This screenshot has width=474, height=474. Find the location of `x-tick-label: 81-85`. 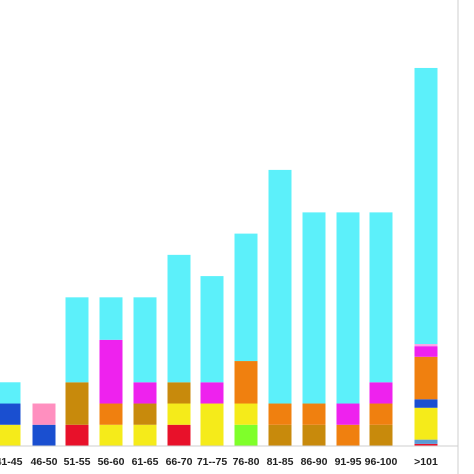

x-tick-label: 81-85 is located at coordinates (280, 462).